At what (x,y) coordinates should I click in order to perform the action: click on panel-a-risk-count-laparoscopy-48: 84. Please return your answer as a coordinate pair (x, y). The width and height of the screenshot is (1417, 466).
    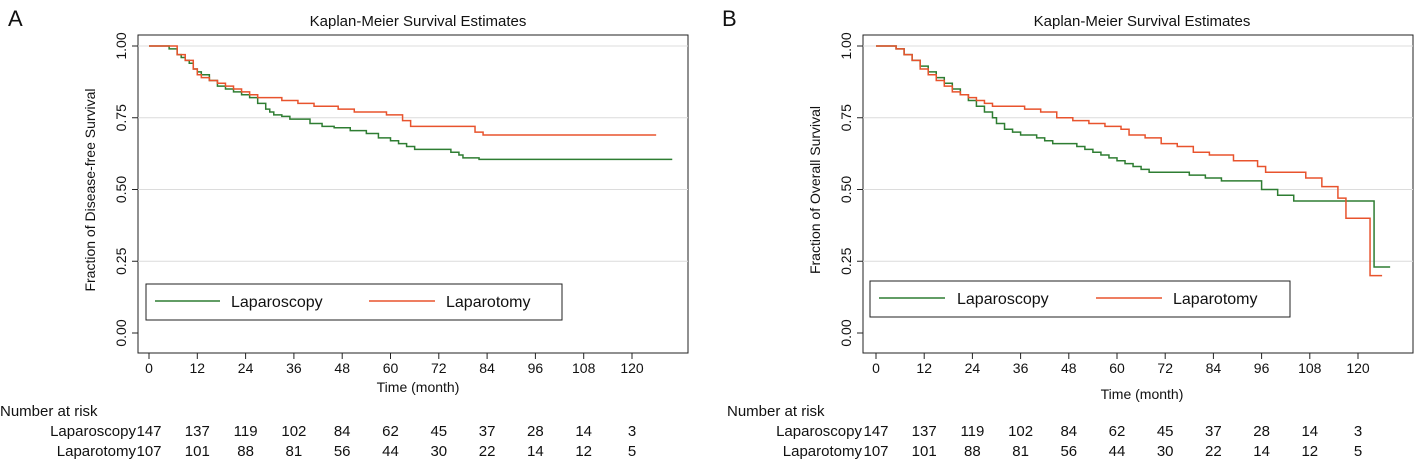
    Looking at the image, I should click on (342, 431).